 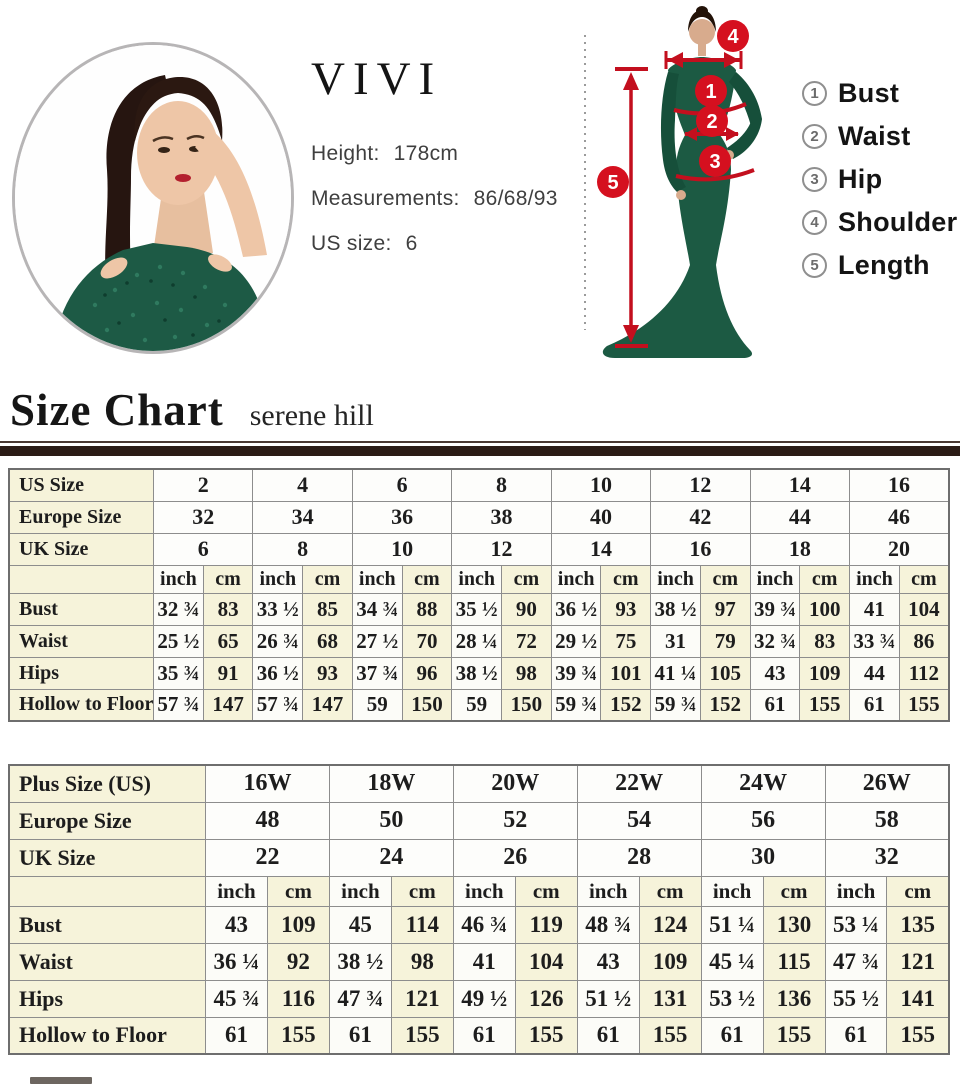 What do you see at coordinates (298, 961) in the screenshot?
I see `measurement-cm-value: 92` at bounding box center [298, 961].